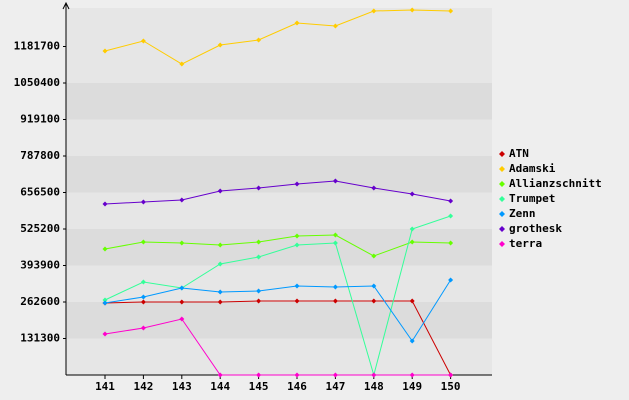 This screenshot has width=629, height=400. I want to click on x-tick-label: 146, so click(297, 386).